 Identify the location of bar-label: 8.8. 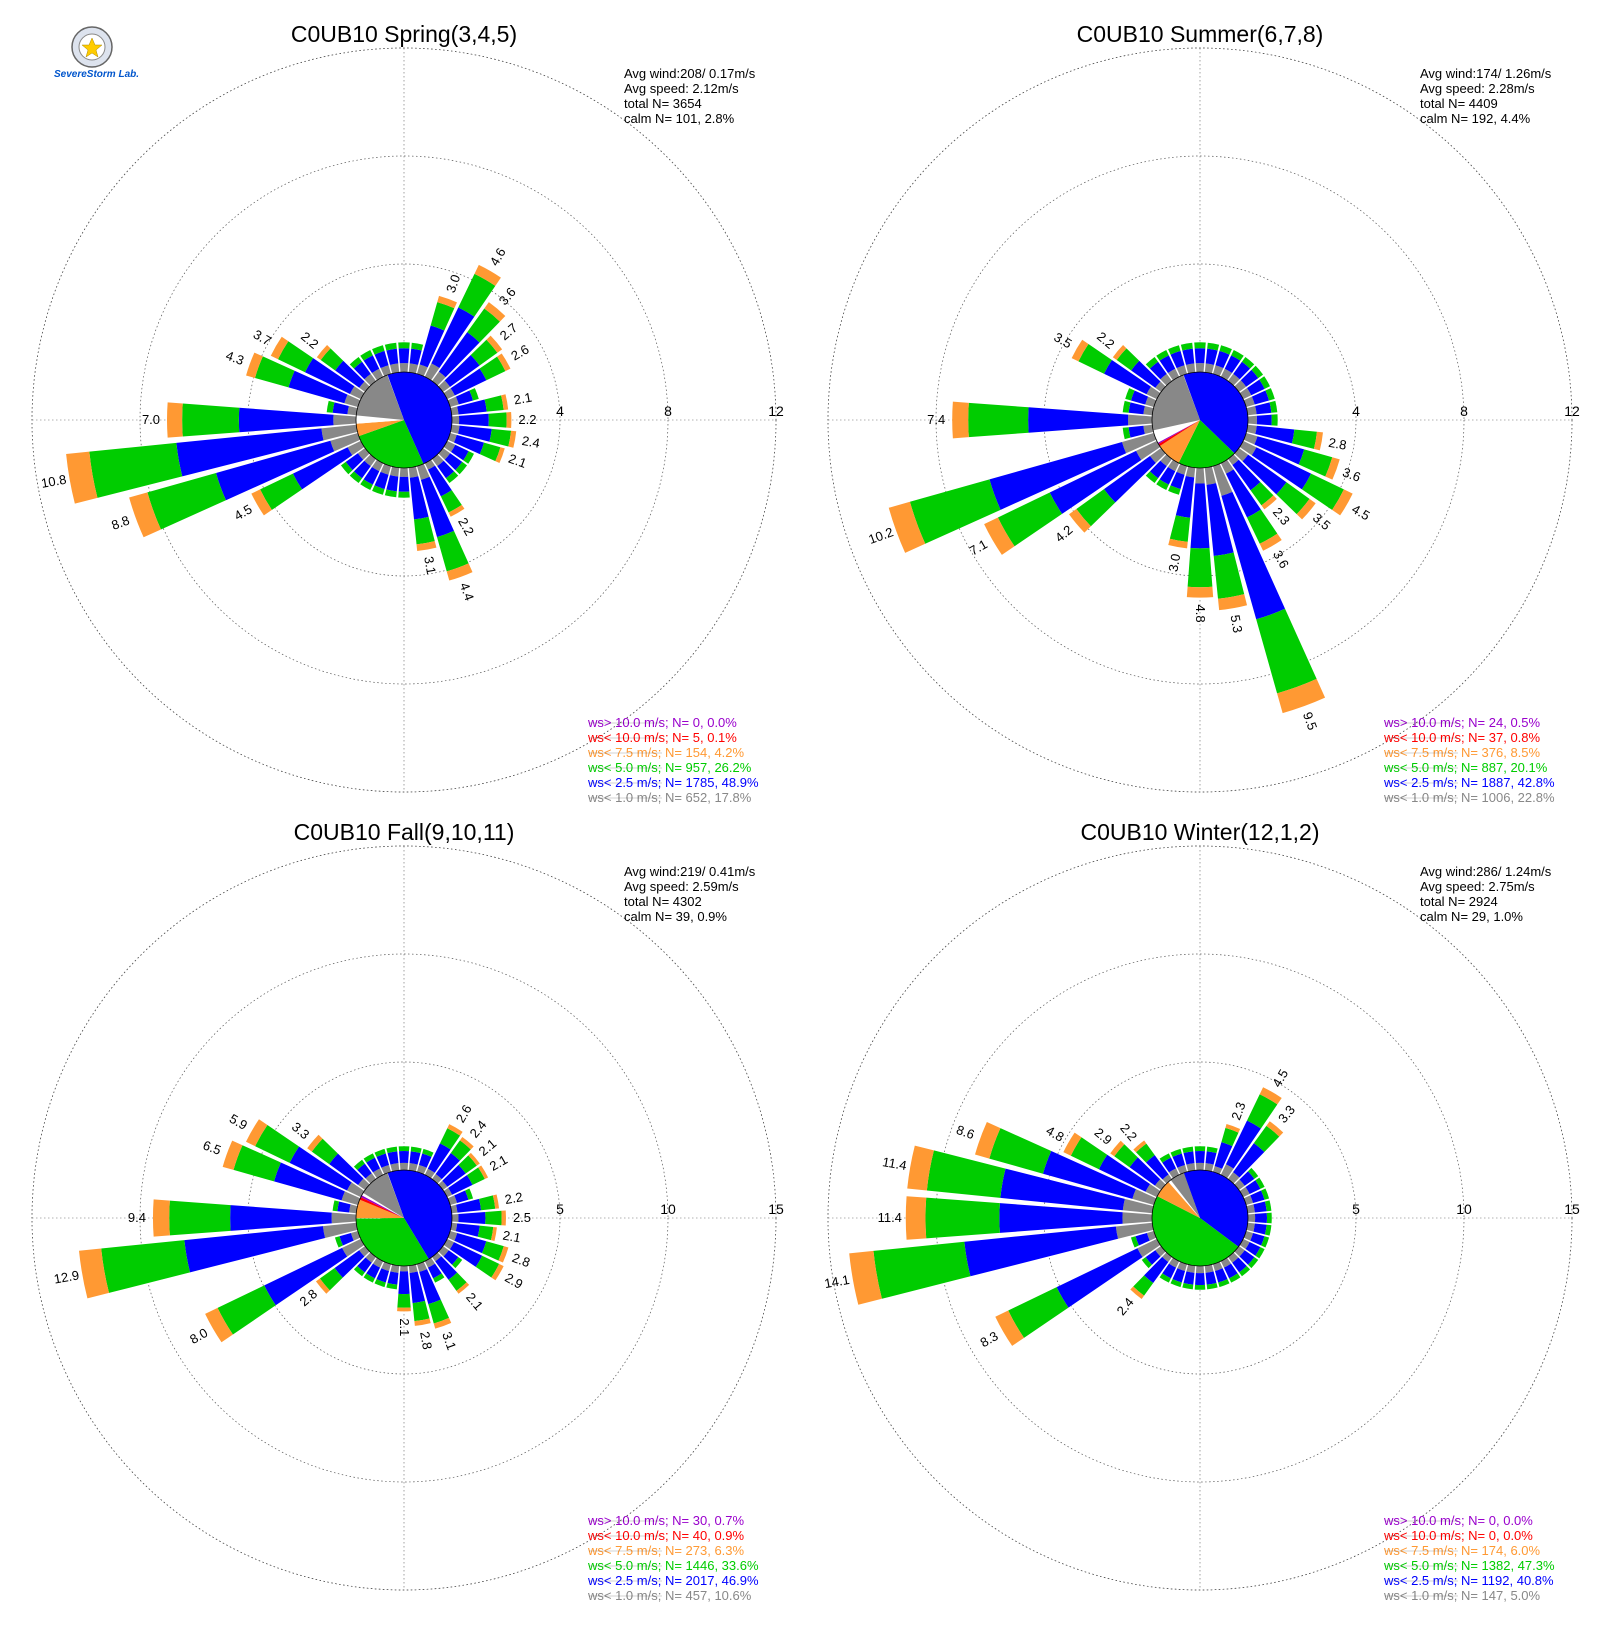
(120, 523).